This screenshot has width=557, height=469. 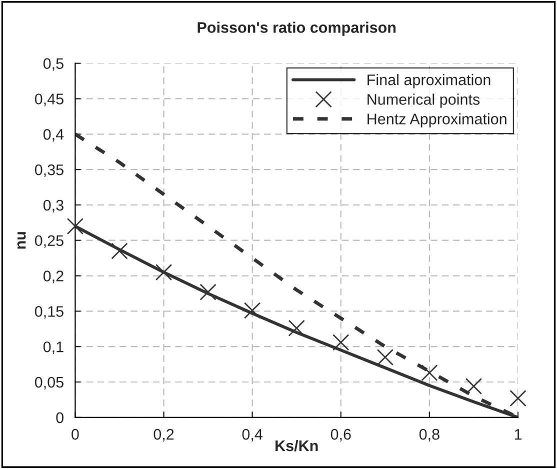 I want to click on y-tick-label: 0,2, so click(x=53, y=277).